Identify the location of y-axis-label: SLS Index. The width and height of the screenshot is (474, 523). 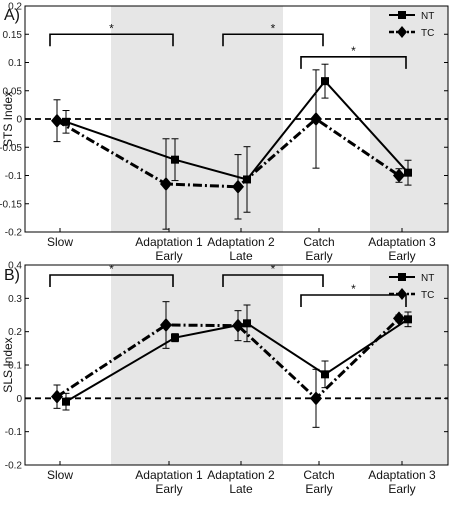
(8, 364).